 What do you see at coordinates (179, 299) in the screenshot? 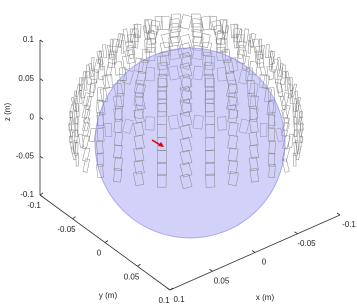
I see `x-tick-label: 0.1` at bounding box center [179, 299].